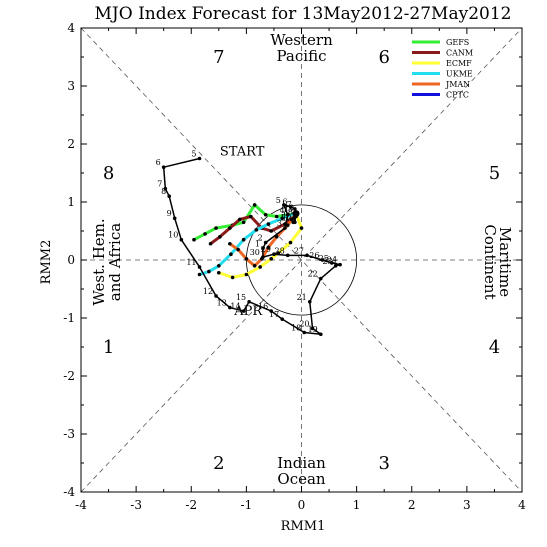 Image resolution: width=547 pixels, height=547 pixels. I want to click on day-label: 24, so click(332, 260).